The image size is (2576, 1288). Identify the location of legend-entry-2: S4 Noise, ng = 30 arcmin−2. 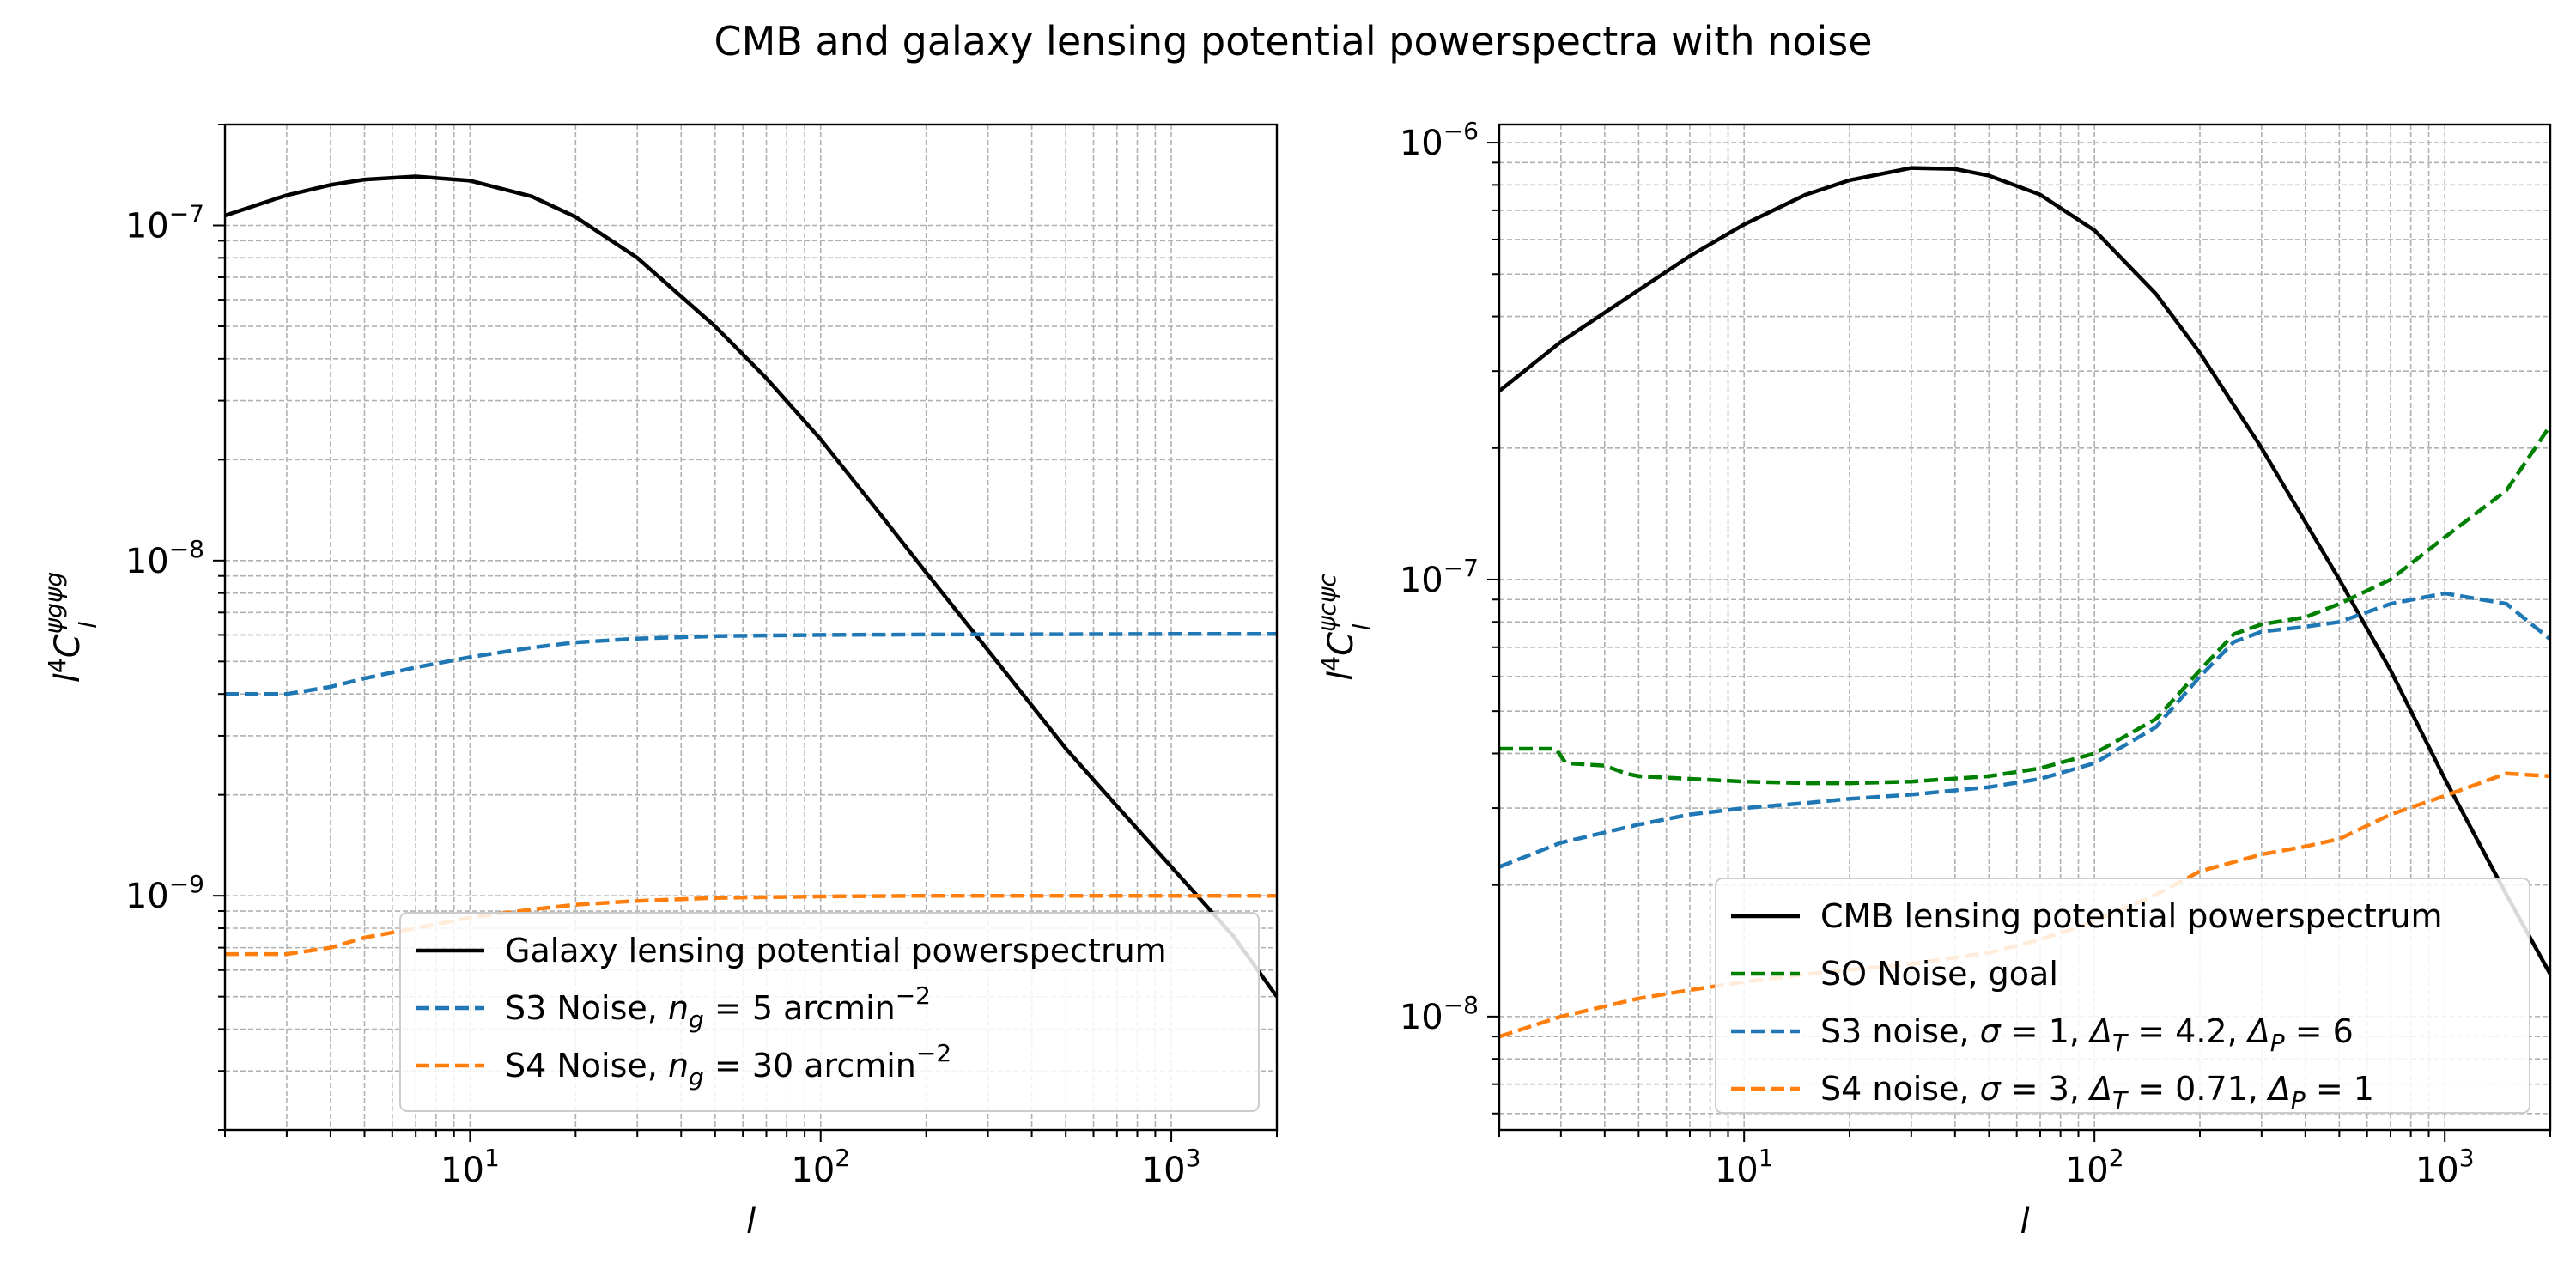
(728, 1065).